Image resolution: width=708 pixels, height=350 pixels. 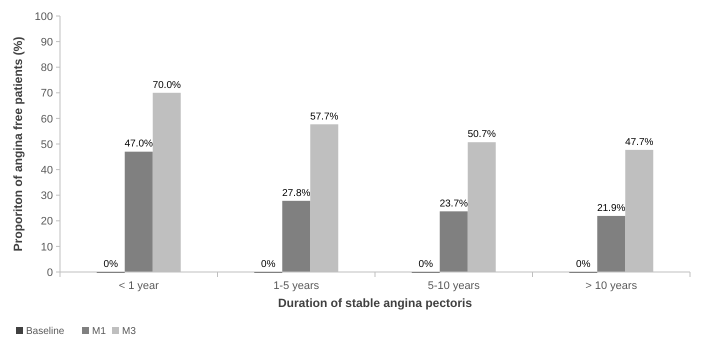 I want to click on y-tick-label: 0, so click(x=49, y=272).